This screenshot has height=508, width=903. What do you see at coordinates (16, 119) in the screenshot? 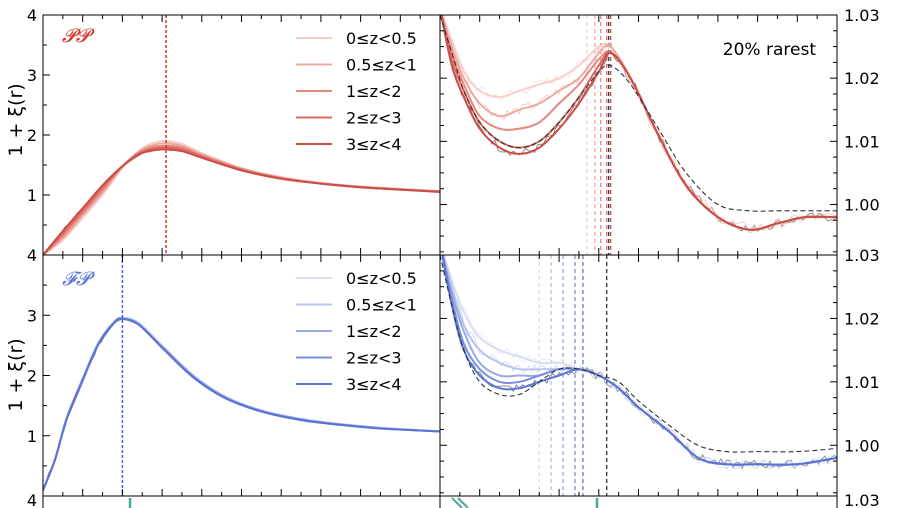
I see `ylabel-top: 1 + ξ(r)` at bounding box center [16, 119].